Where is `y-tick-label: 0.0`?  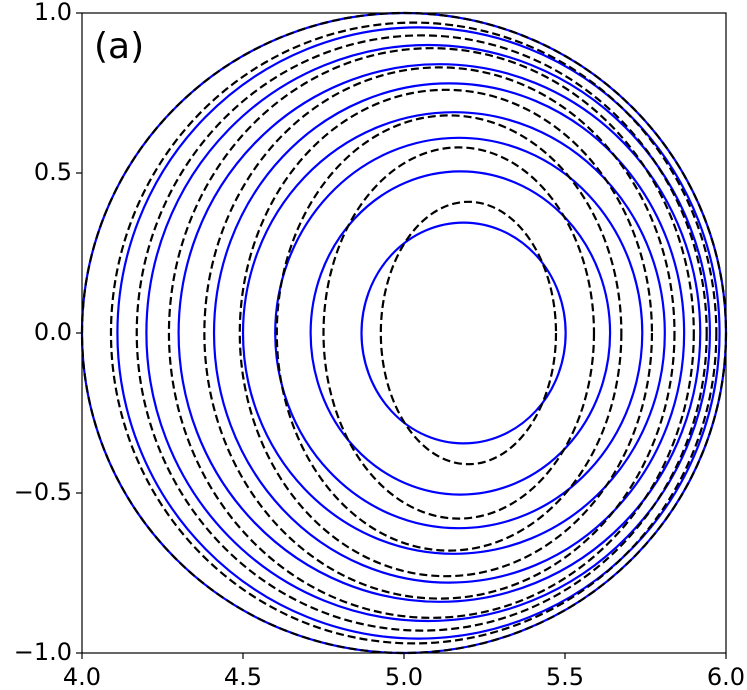
y-tick-label: 0.0 is located at coordinates (53, 332).